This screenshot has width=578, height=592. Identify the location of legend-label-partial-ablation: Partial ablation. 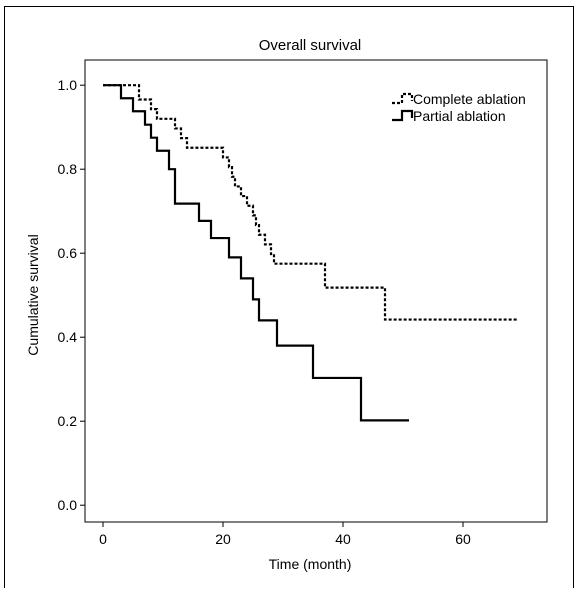
(459, 116).